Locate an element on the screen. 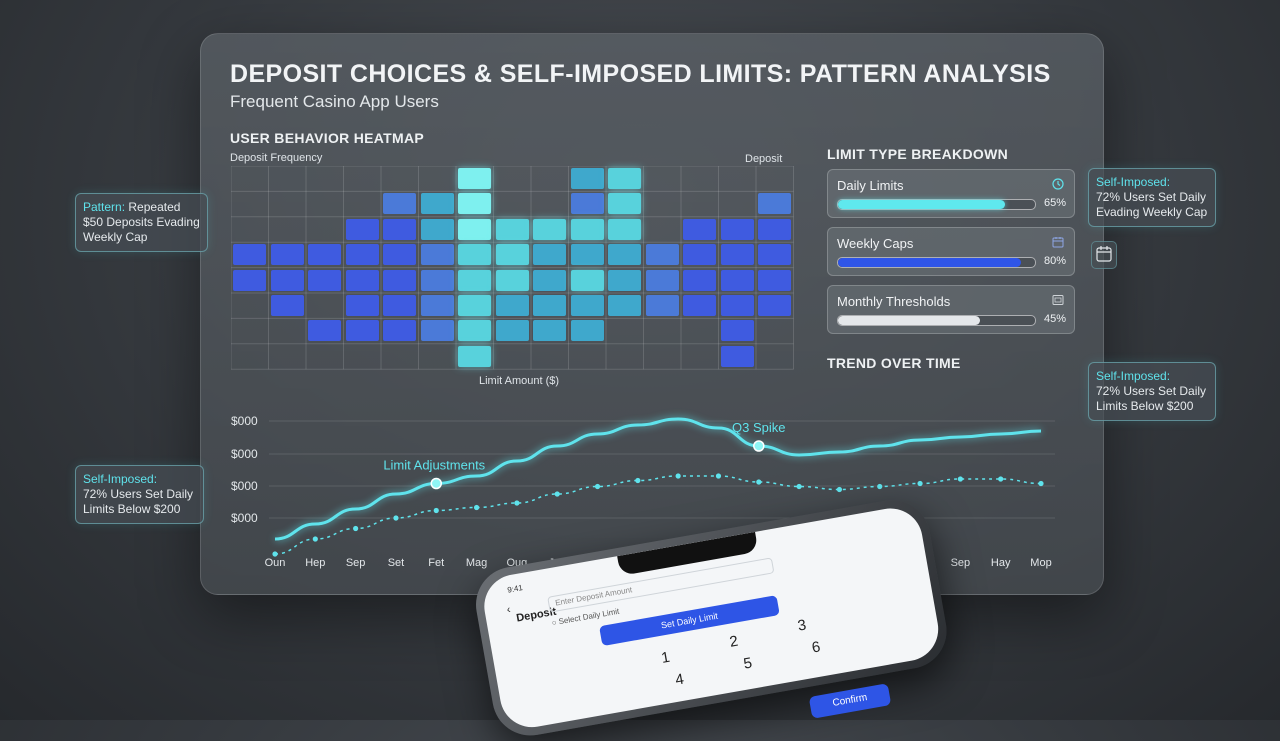  x-tick-label: Hay is located at coordinates (1001, 563).